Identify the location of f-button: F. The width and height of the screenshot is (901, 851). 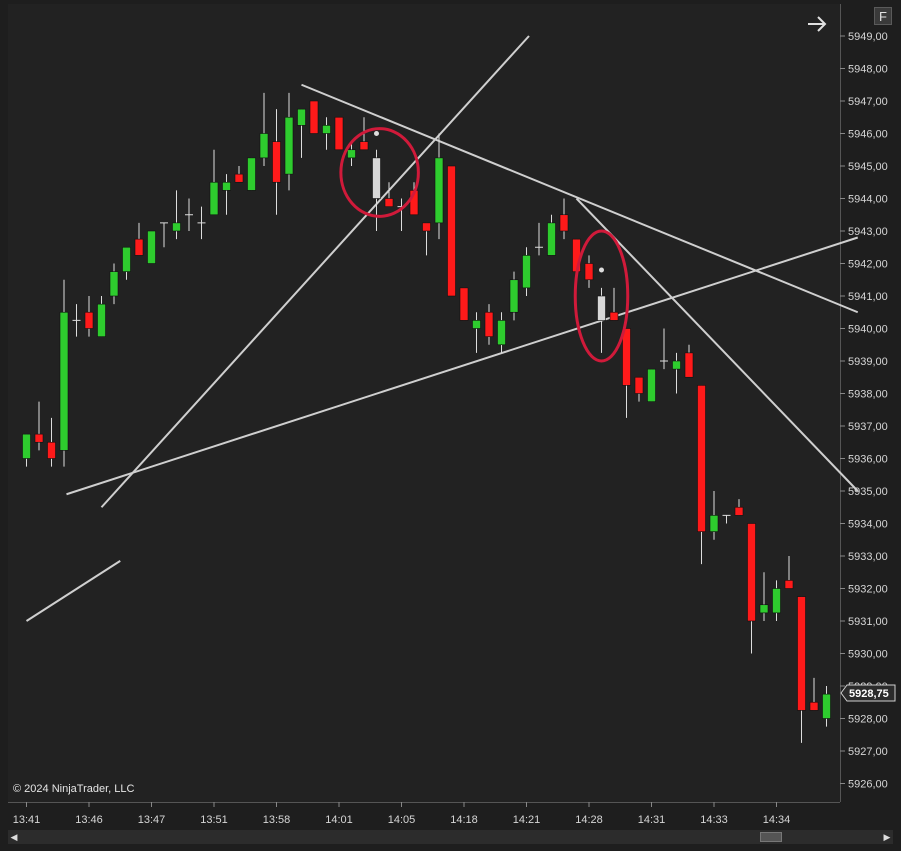
(883, 16).